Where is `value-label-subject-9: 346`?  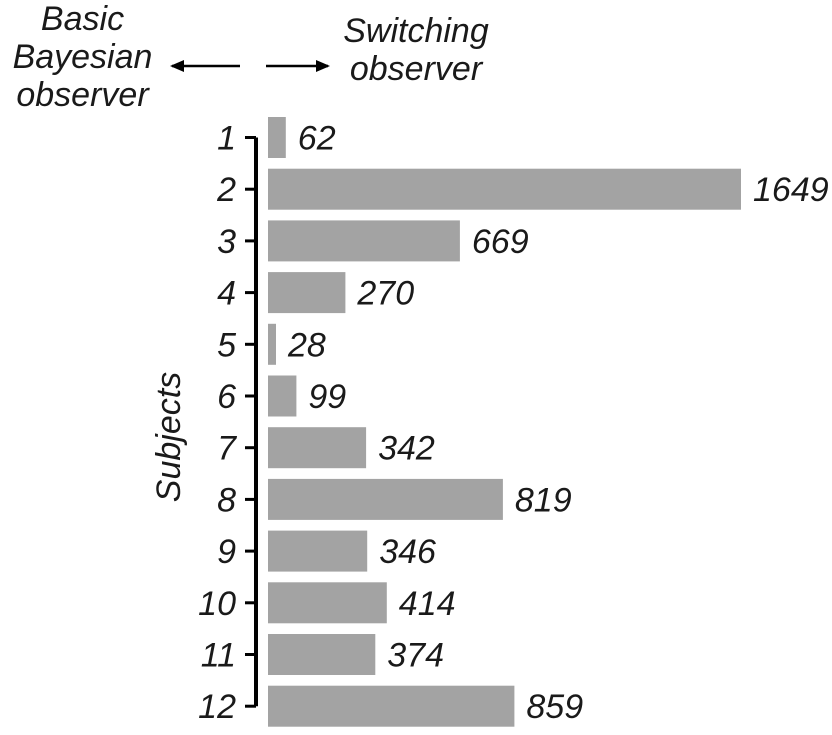
value-label-subject-9: 346 is located at coordinates (407, 552).